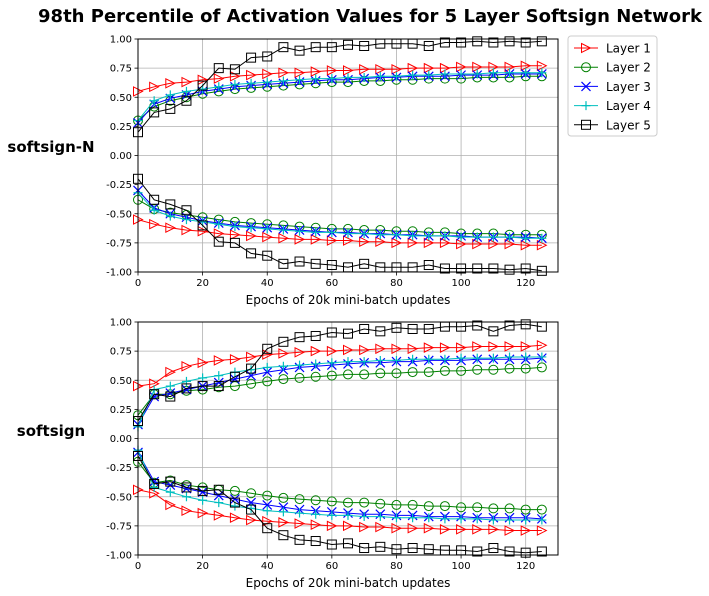 The height and width of the screenshot is (596, 709). I want to click on legend-marker, so click(586, 67).